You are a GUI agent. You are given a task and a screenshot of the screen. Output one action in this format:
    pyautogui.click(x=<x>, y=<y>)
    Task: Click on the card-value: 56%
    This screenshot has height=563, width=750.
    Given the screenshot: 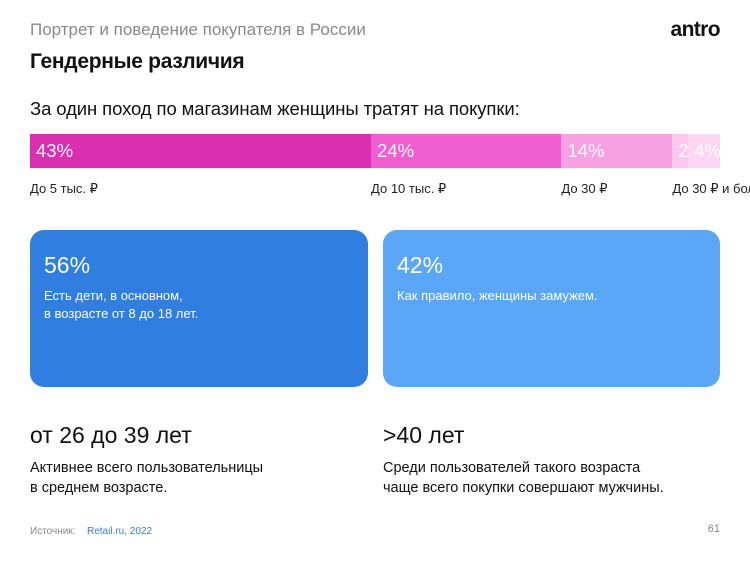 What is the action you would take?
    pyautogui.click(x=67, y=265)
    